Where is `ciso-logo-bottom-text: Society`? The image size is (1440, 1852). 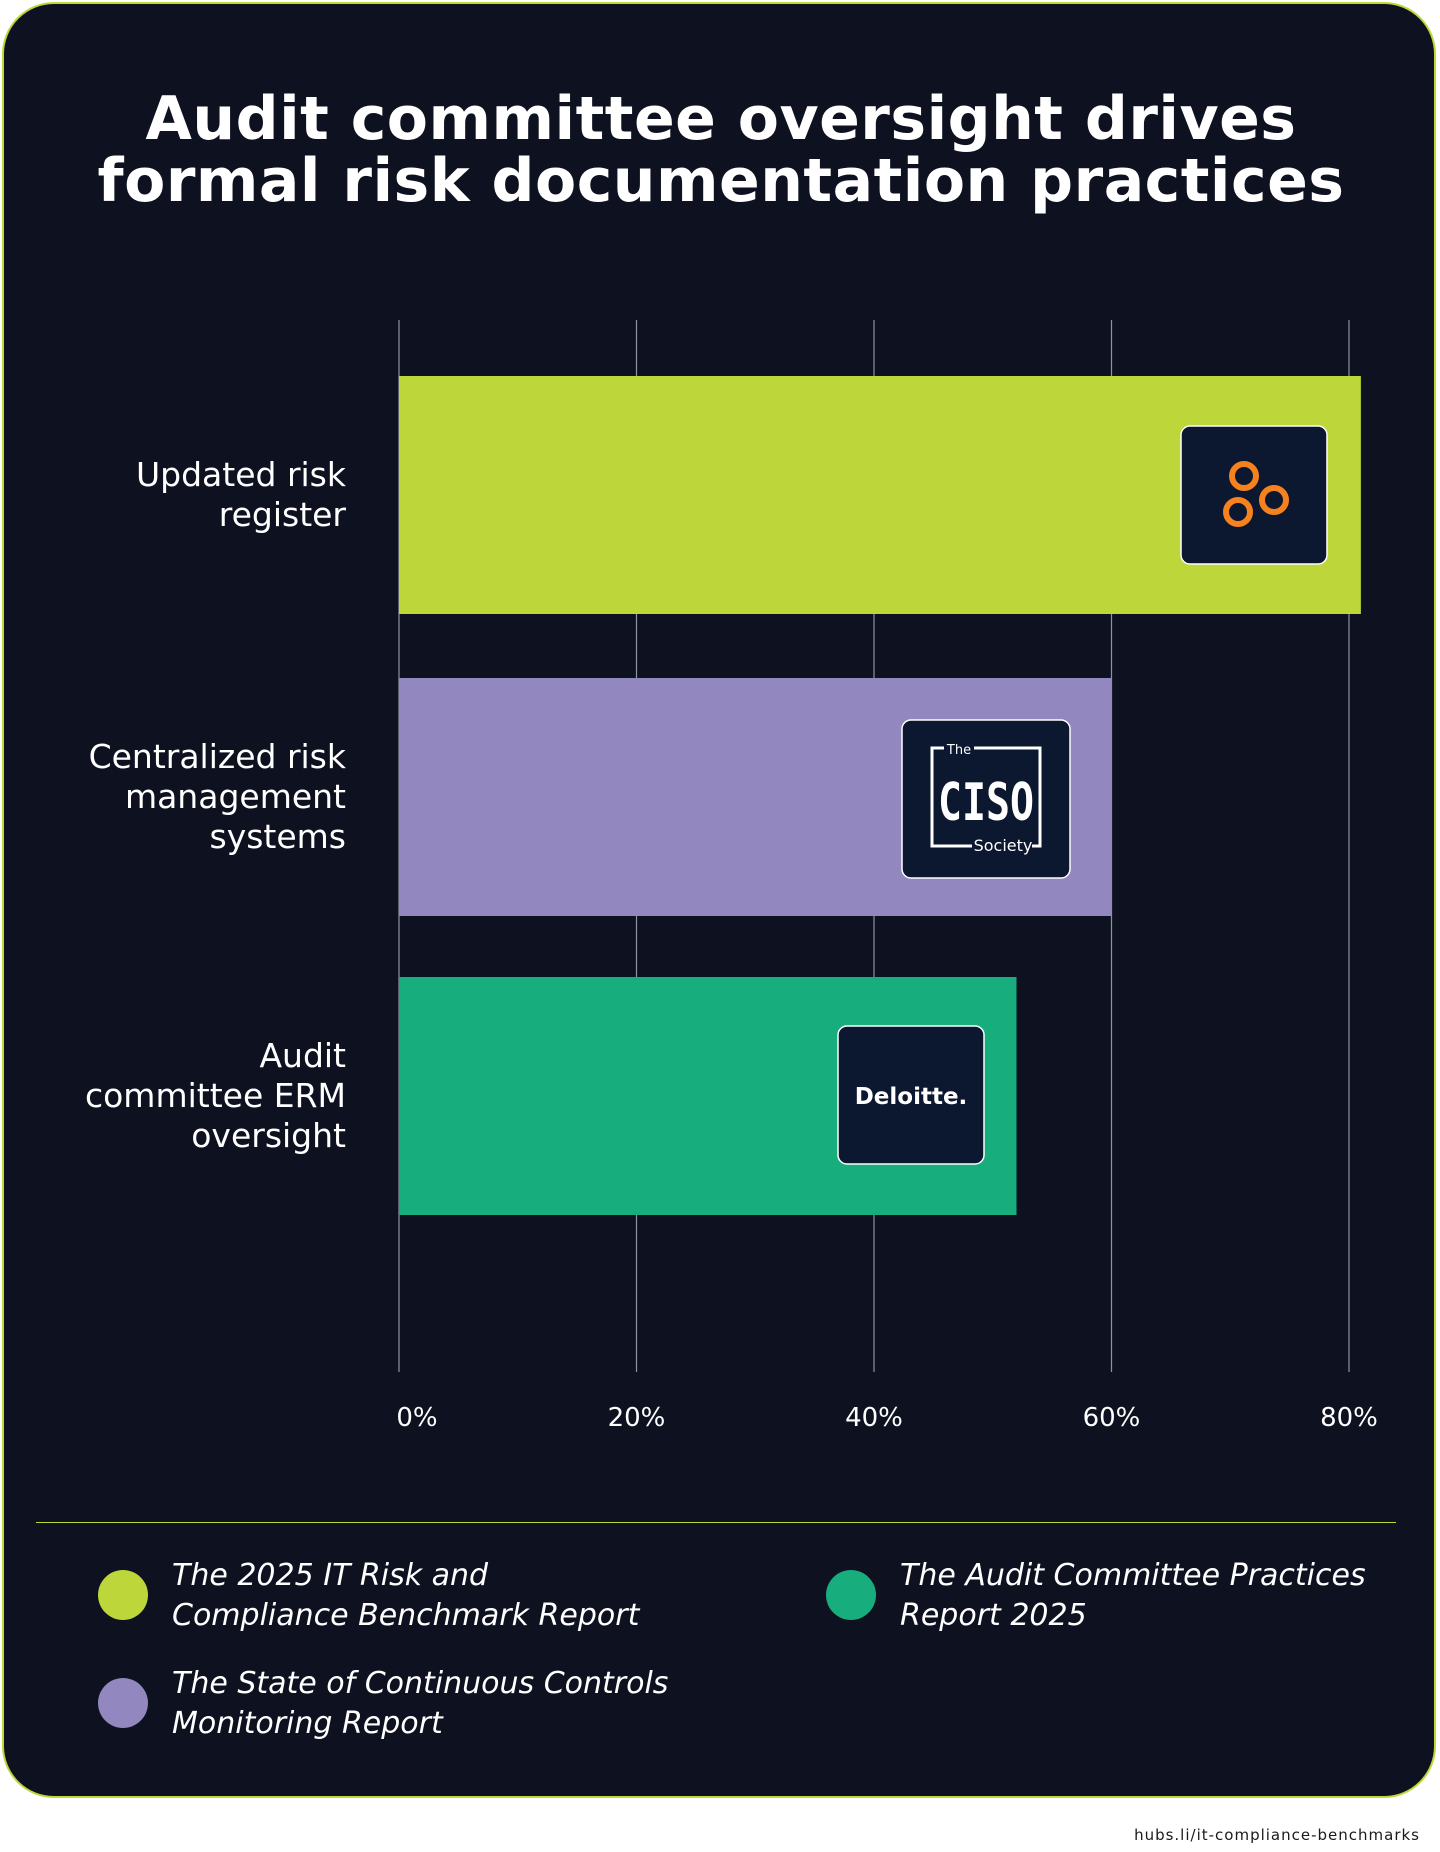 ciso-logo-bottom-text: Society is located at coordinates (1003, 845).